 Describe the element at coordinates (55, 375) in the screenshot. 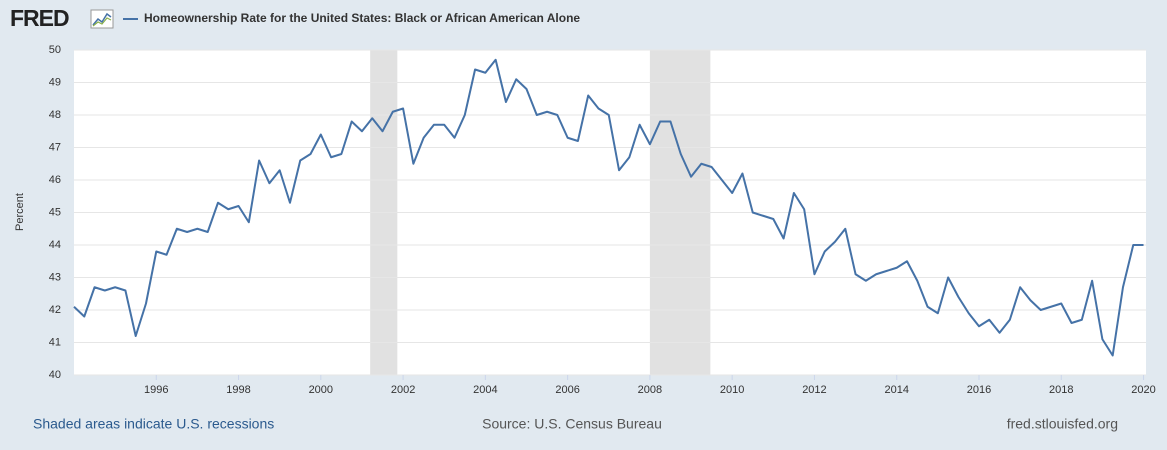

I see `y-tick-label: 40` at that location.